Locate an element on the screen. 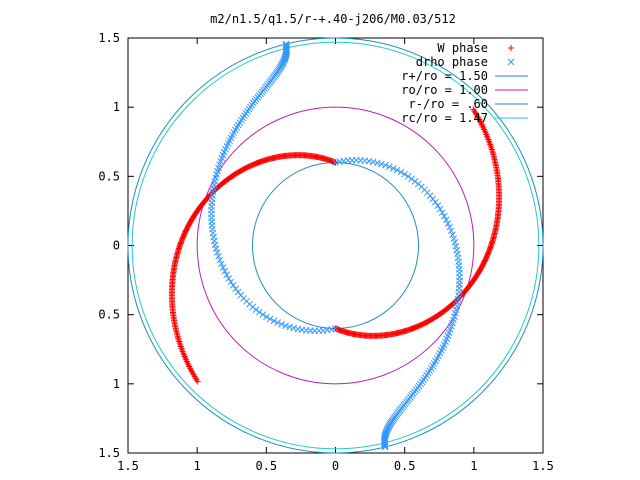 This screenshot has width=640, height=480. chart-title: m2/n1.5/q1.5/r-+.40-j206/M0.03/512 is located at coordinates (333, 19).